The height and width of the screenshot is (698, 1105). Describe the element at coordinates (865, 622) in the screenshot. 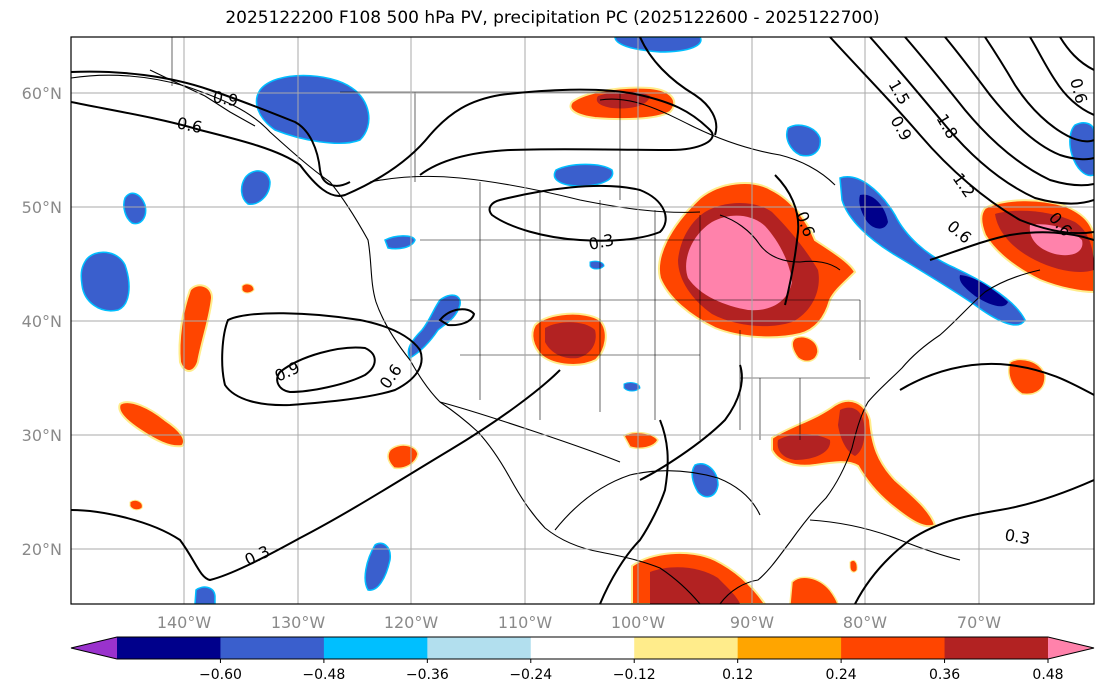

I see `lon-label: 80°W` at that location.